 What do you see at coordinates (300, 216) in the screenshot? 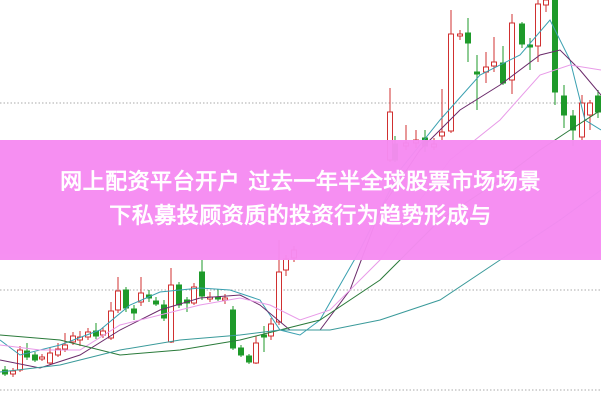
I see `title-line-2: 下私募投顾资质的投资行为趋势形成与` at bounding box center [300, 216].